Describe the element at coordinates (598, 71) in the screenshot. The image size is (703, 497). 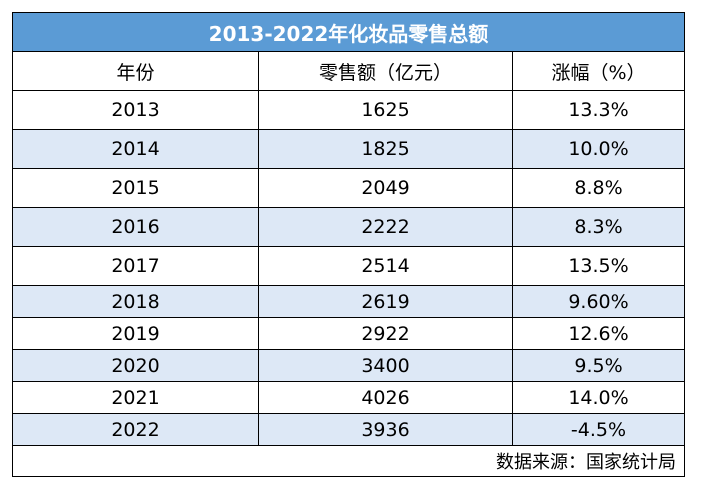
I see `column-header-growth: 涨幅（%）` at that location.